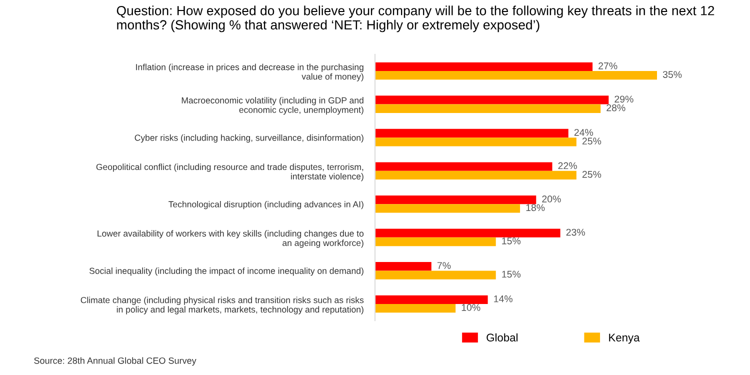 Image resolution: width=750 pixels, height=375 pixels. Describe the element at coordinates (222, 305) in the screenshot. I see `y-tick-label: Climate change (including physical risks and transition risks such as risks in policy and legal markets, markets, technology and reputation)` at that location.